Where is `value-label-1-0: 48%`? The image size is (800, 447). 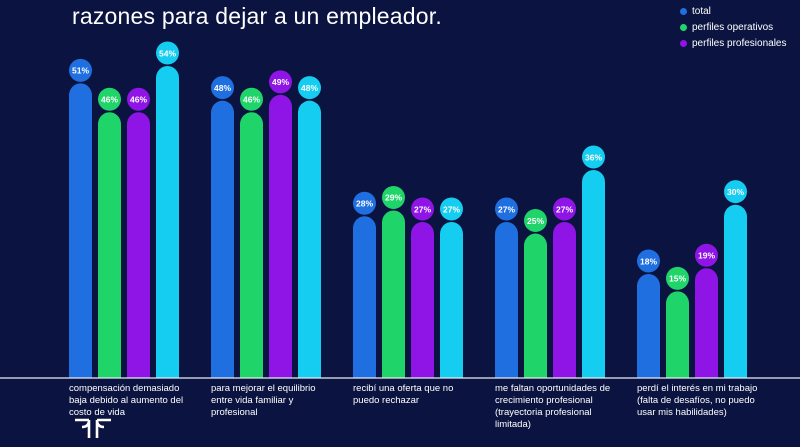 value-label-1-0: 48% is located at coordinates (222, 88).